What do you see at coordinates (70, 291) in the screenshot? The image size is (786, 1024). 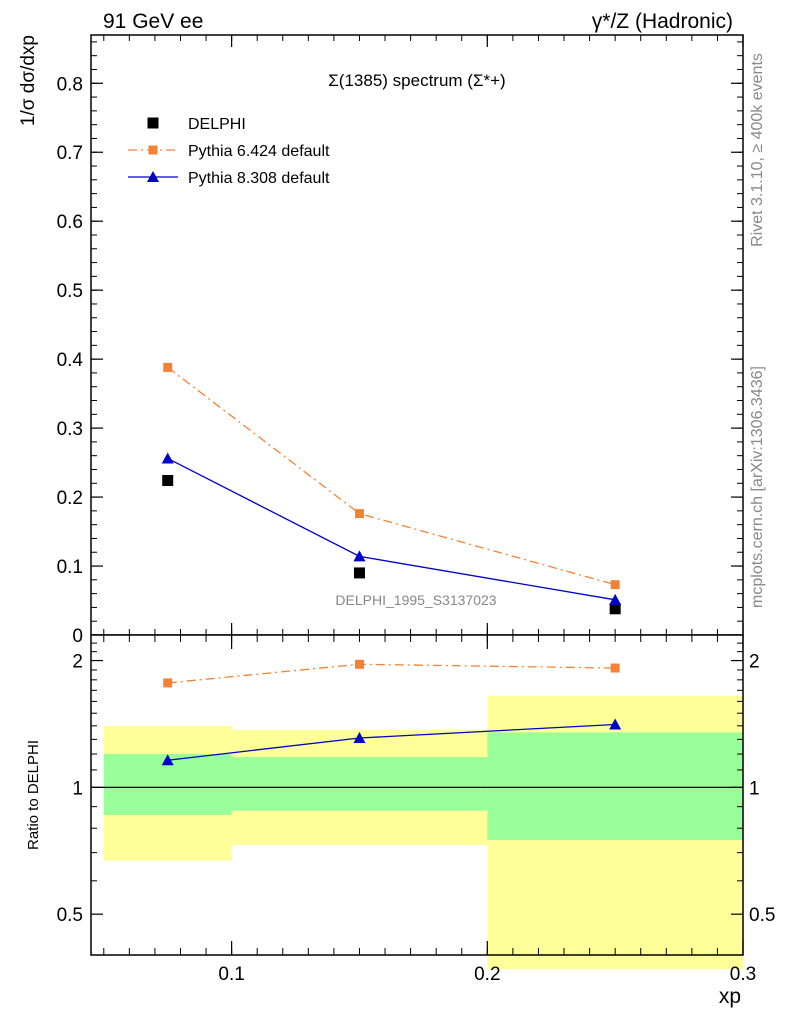 I see `main-y-tick-label: 0.5` at bounding box center [70, 291].